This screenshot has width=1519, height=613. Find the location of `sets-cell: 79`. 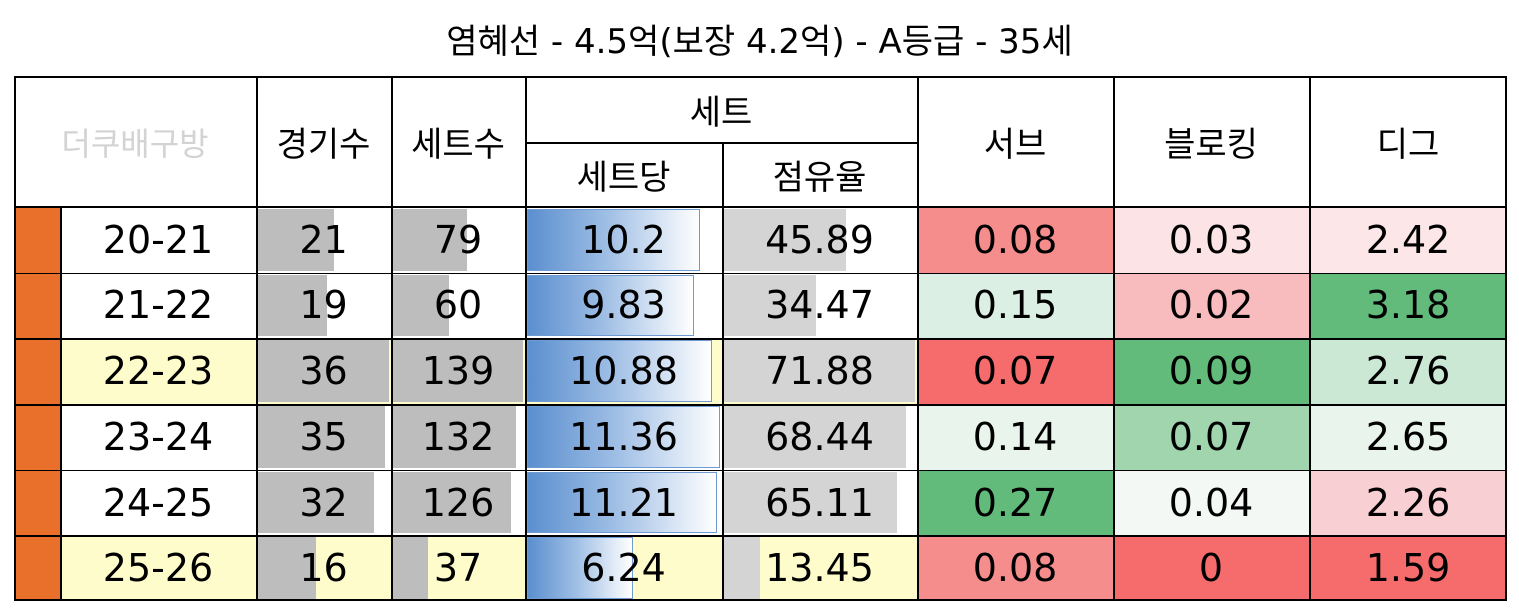

sets-cell: 79 is located at coordinates (458, 240).